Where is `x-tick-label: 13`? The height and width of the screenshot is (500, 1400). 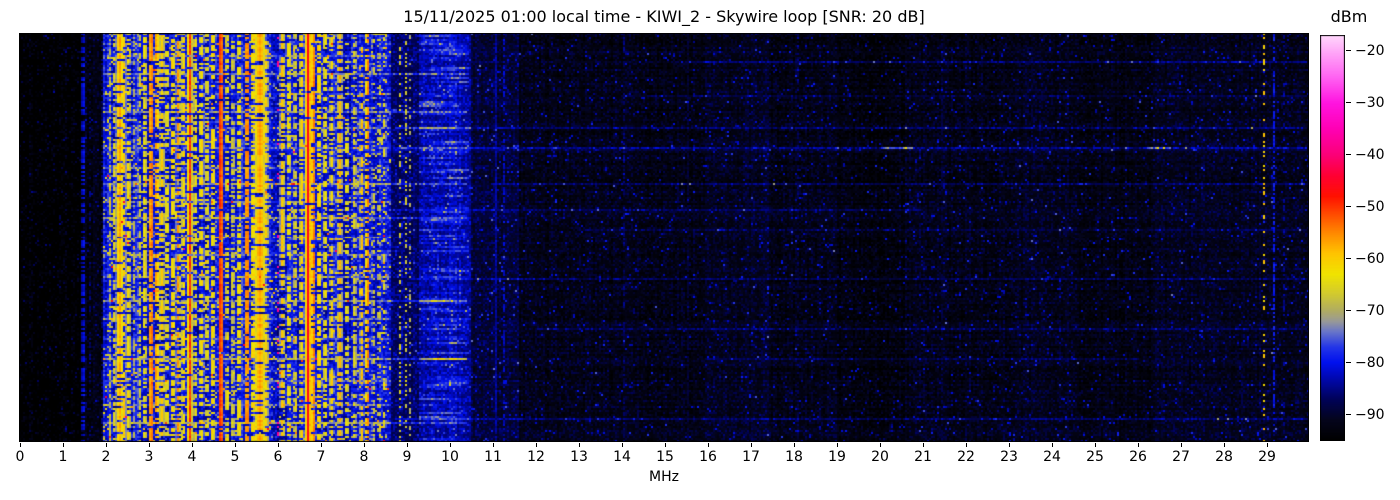 x-tick-label: 13 is located at coordinates (579, 457).